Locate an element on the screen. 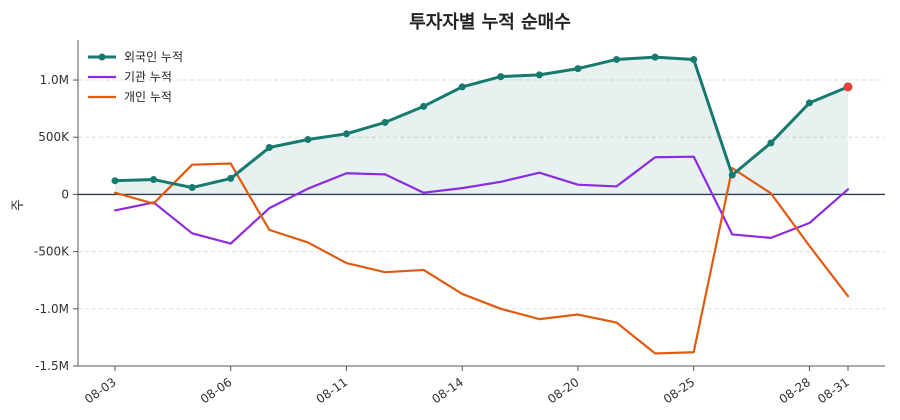 This screenshot has height=420, width=900. y-tick-label: 0 is located at coordinates (65, 194).